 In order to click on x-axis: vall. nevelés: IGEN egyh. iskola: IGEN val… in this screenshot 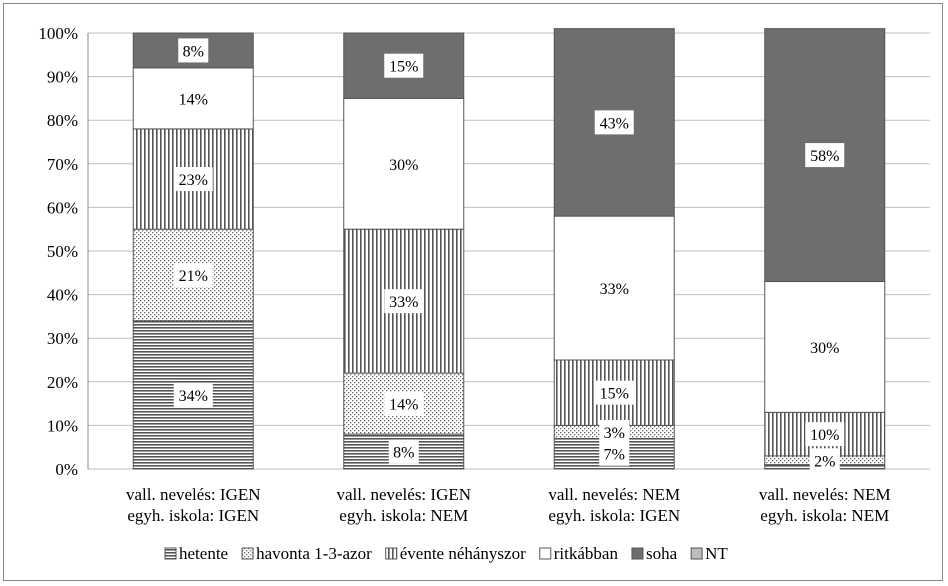, I will do `click(508, 505)`.